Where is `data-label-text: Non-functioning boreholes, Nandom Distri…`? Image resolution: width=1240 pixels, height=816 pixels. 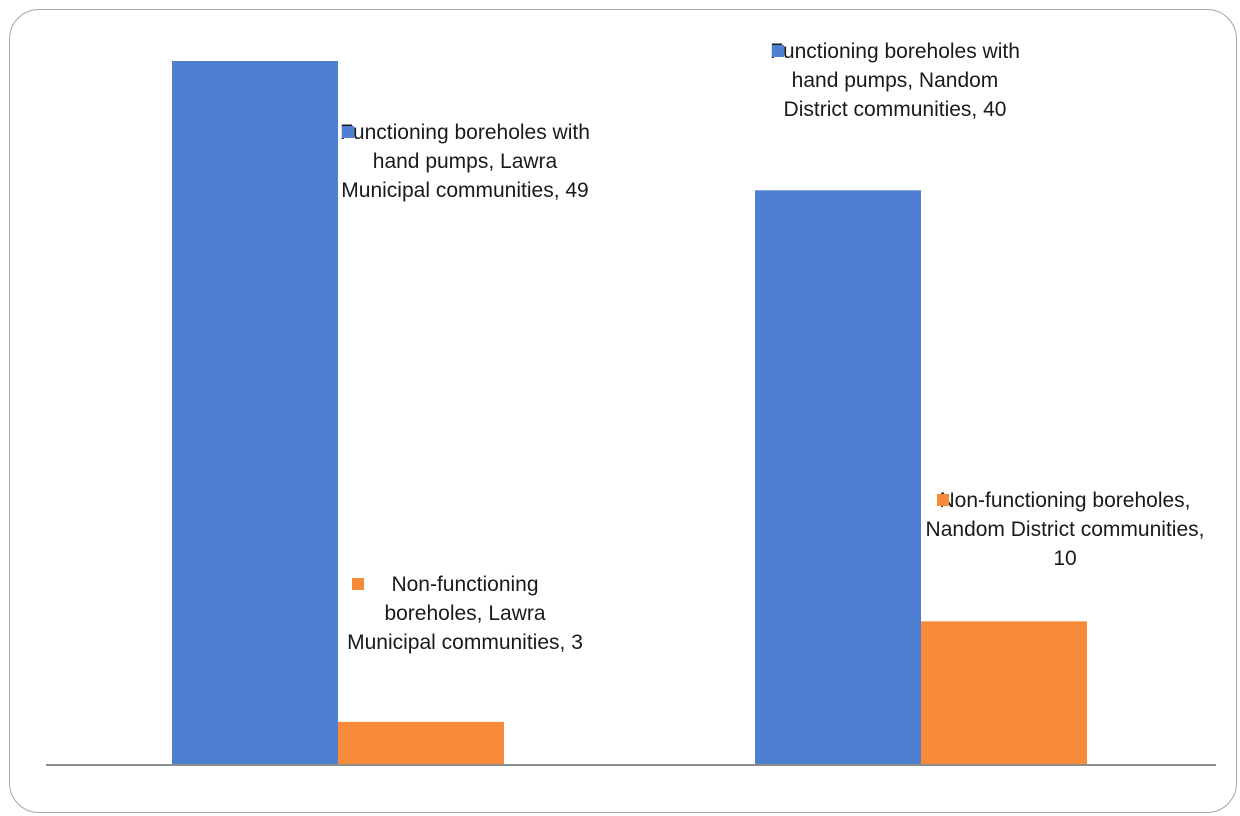
data-label-text: Non-functioning boreholes, Nandom Distri… is located at coordinates (1065, 529).